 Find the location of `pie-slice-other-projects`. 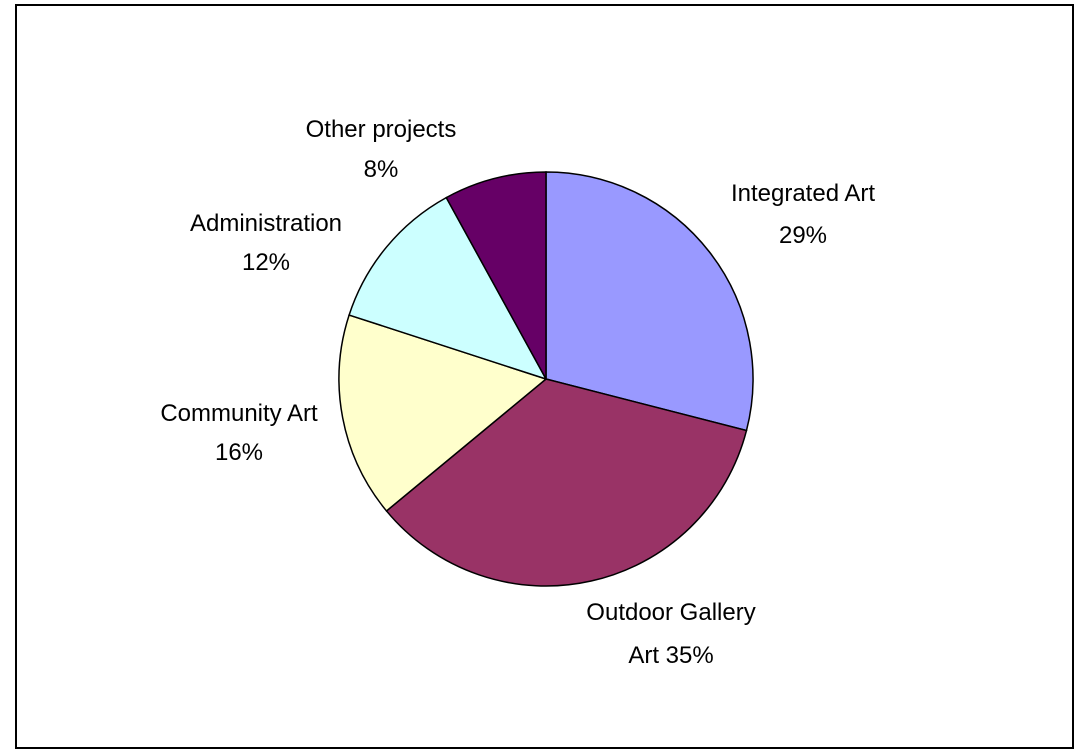

pie-slice-other-projects is located at coordinates (496, 275).